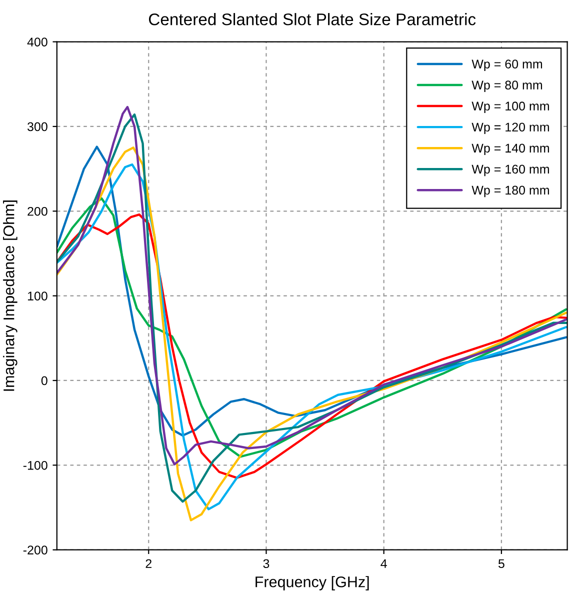 This screenshot has width=569, height=597. Describe the element at coordinates (507, 65) in the screenshot. I see `legend-label: Wp = 60 mm` at that location.